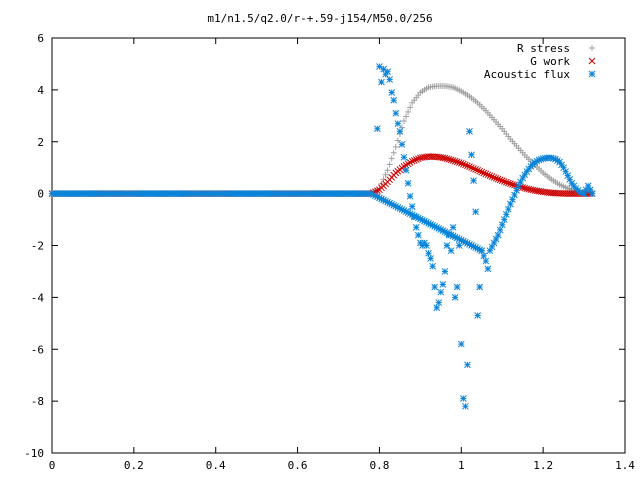  Describe the element at coordinates (40, 194) in the screenshot. I see `y-tick-label: 0` at that location.